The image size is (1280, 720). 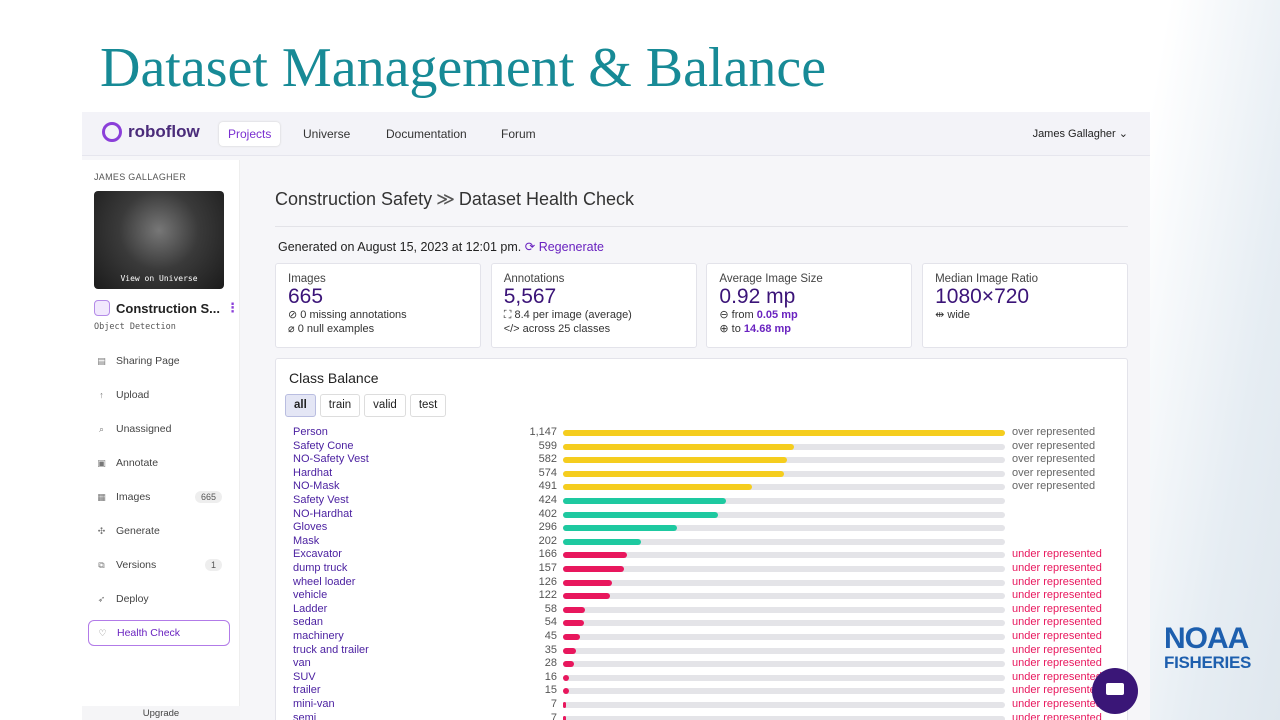 What do you see at coordinates (767, 328) in the screenshot?
I see `detail-strong: 14.68 mp` at bounding box center [767, 328].